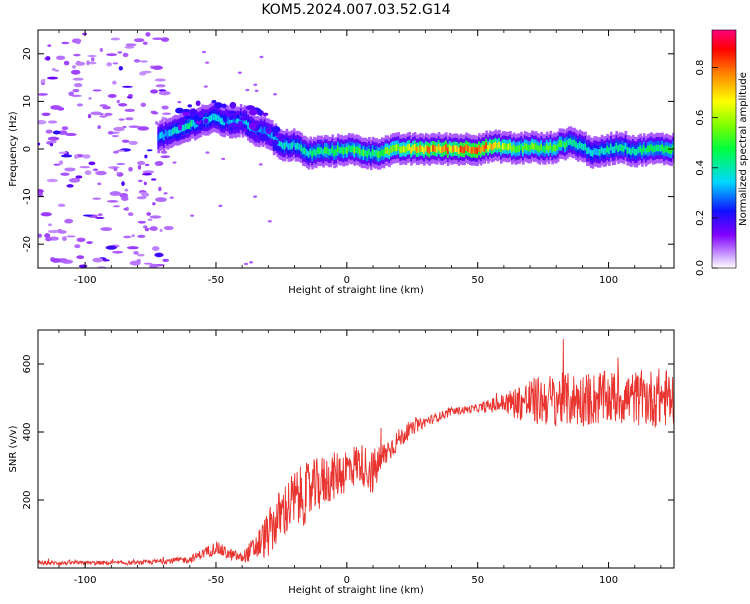 Image resolution: width=750 pixels, height=604 pixels. What do you see at coordinates (27, 431) in the screenshot?
I see `y-tick-label: 400` at bounding box center [27, 431].